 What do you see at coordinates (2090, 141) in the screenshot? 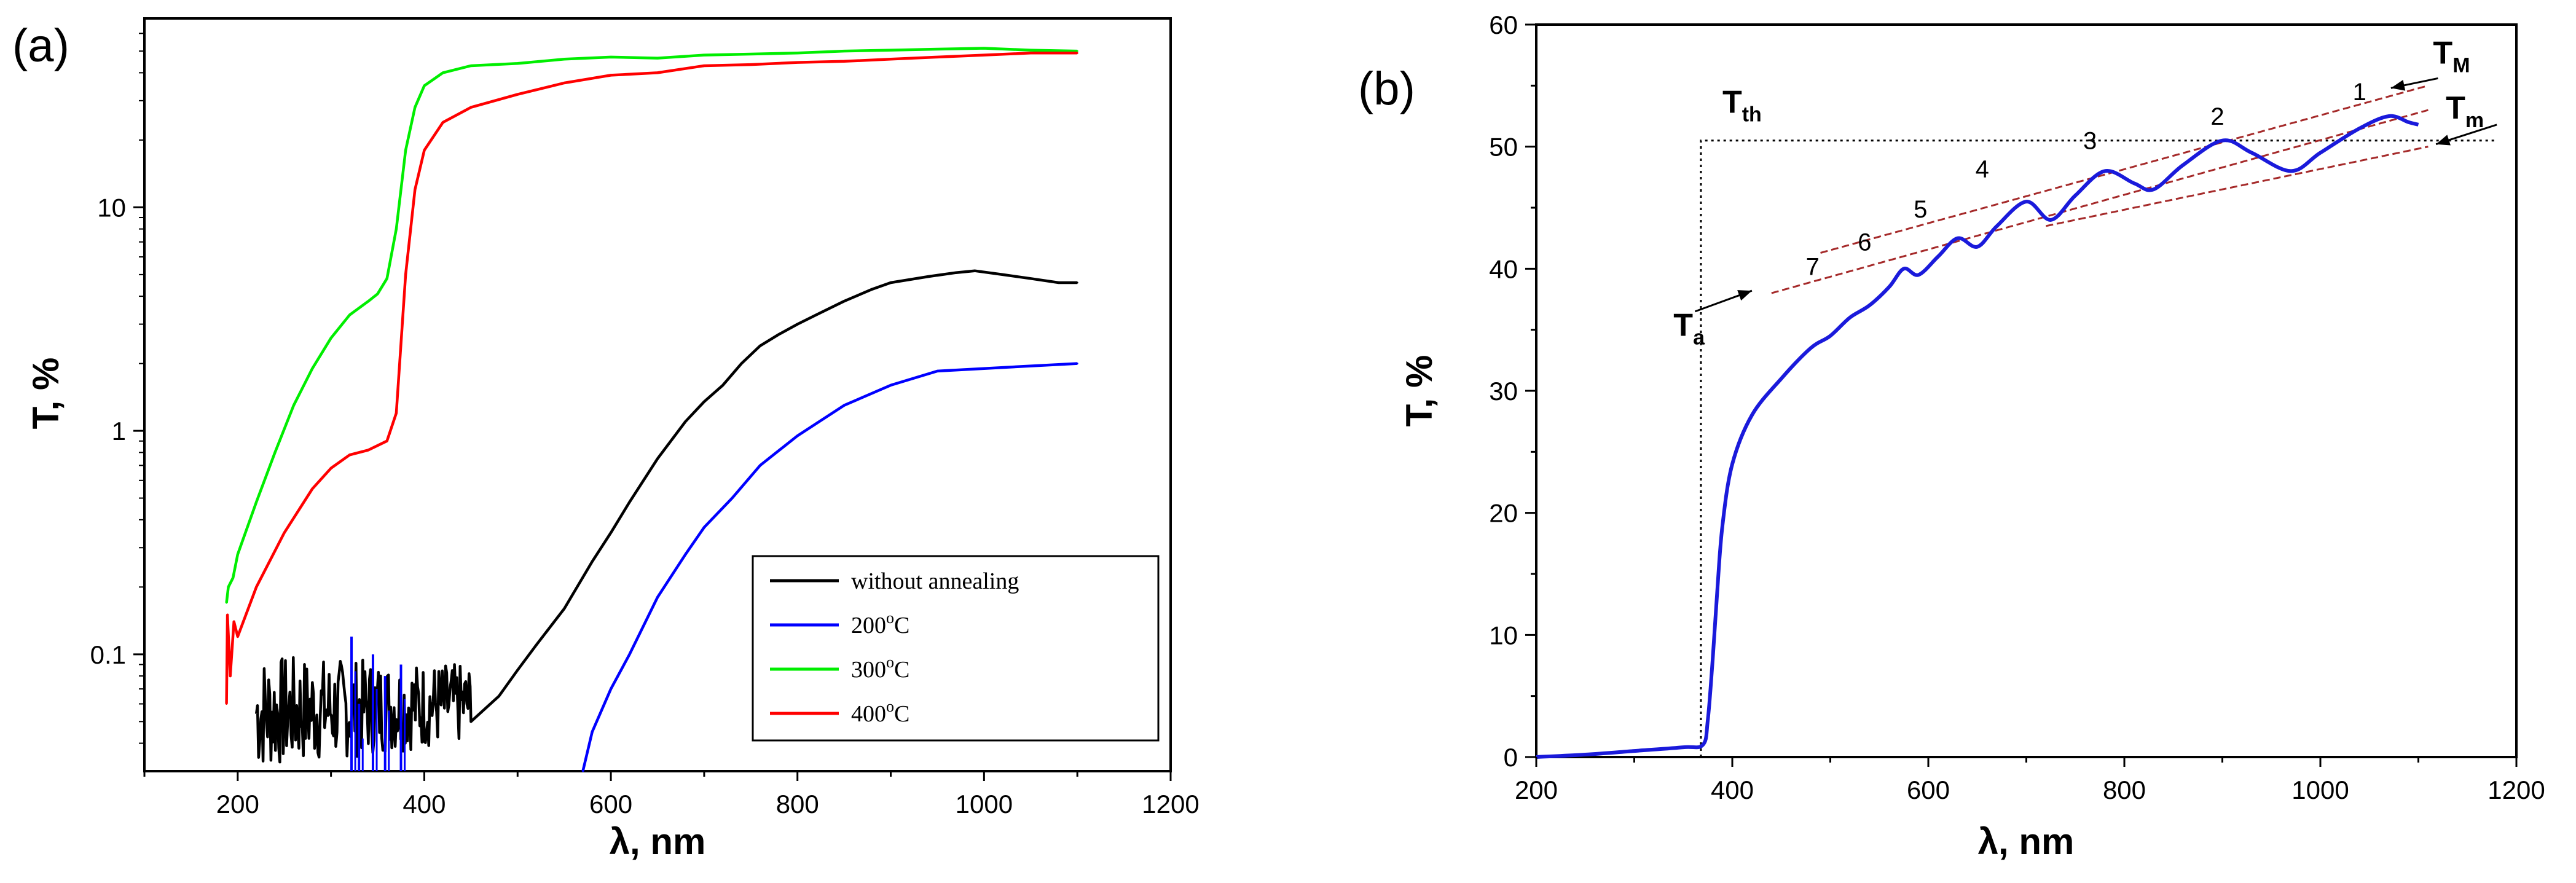
I see `fringe-label: 3` at bounding box center [2090, 141].